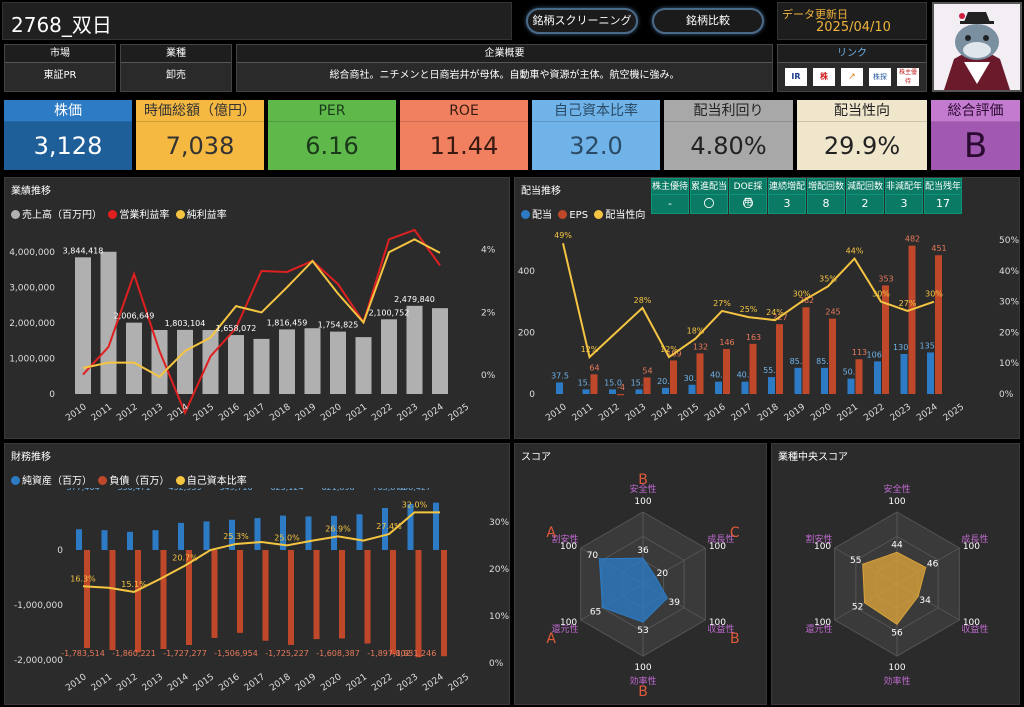  Describe the element at coordinates (459, 682) in the screenshot. I see `x-tick-label: 2025` at that location.